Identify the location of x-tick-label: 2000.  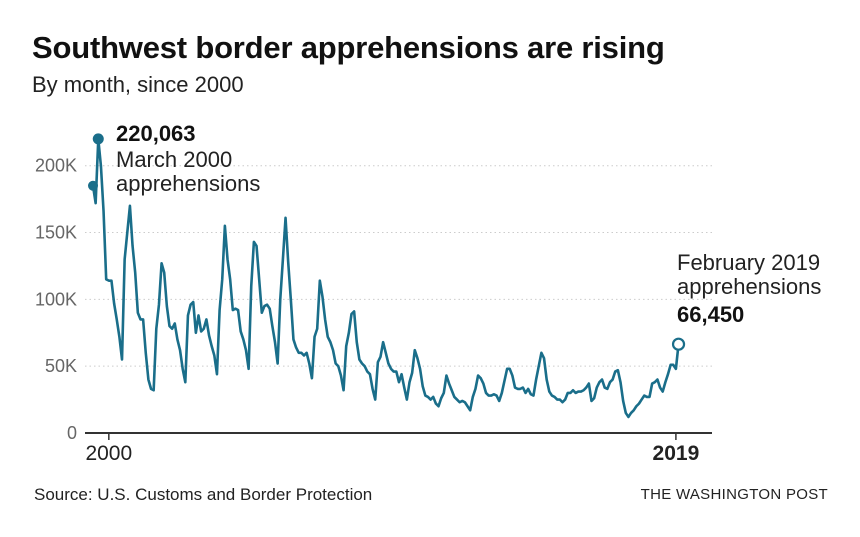
(108, 453).